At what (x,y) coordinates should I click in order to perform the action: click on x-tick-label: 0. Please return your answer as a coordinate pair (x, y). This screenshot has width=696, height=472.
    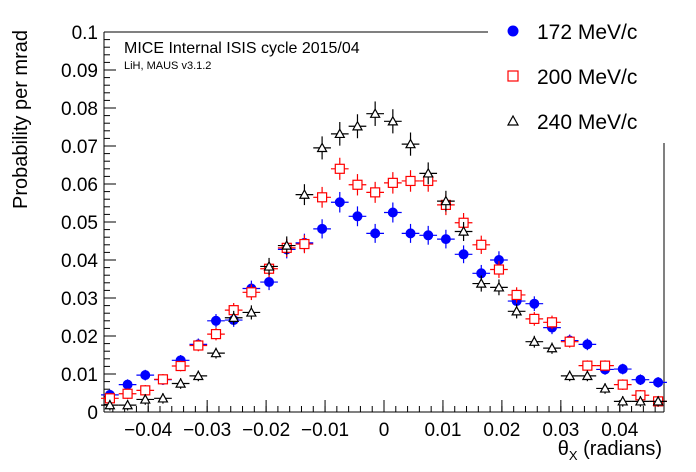
    Looking at the image, I should click on (384, 430).